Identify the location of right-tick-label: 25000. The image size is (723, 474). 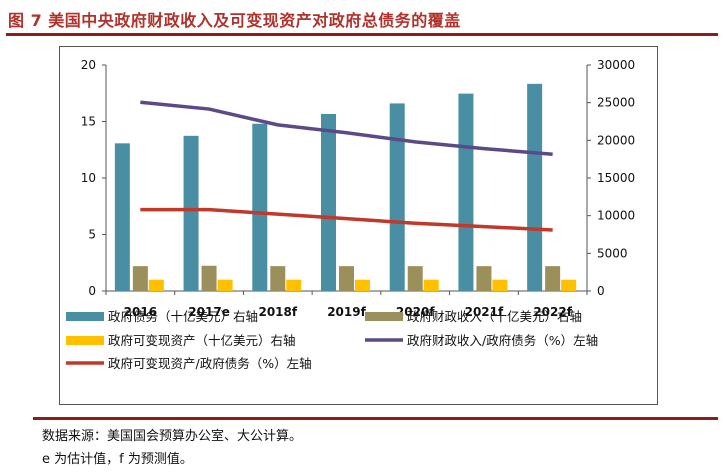
(616, 103).